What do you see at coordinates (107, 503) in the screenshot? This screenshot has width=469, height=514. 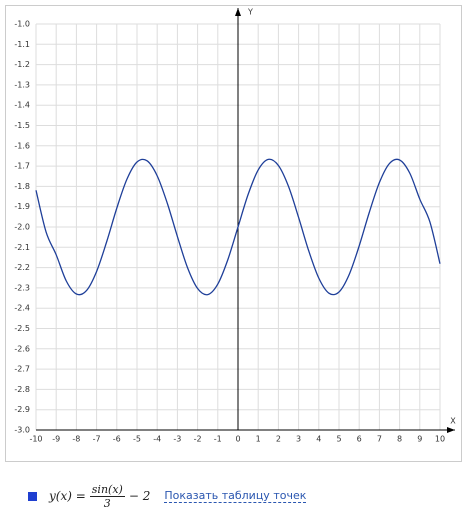 I see `denominator: 3` at bounding box center [107, 503].